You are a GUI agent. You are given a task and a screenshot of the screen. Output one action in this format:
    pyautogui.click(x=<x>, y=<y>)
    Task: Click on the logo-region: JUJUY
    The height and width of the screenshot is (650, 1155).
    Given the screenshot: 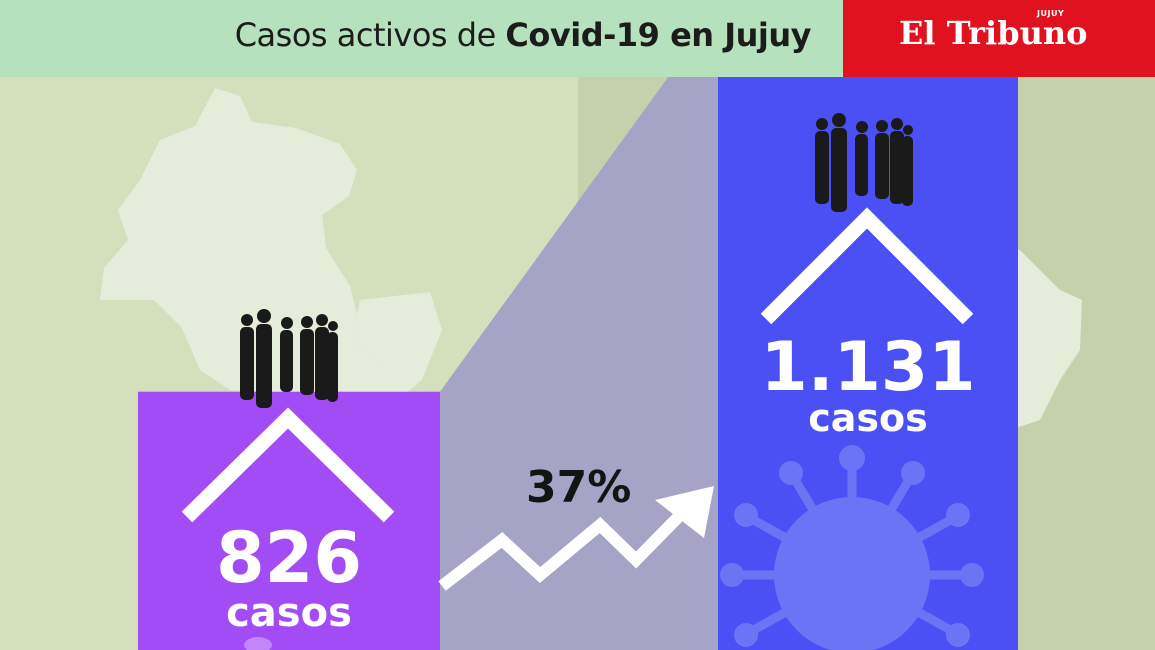 What is the action you would take?
    pyautogui.click(x=1051, y=13)
    